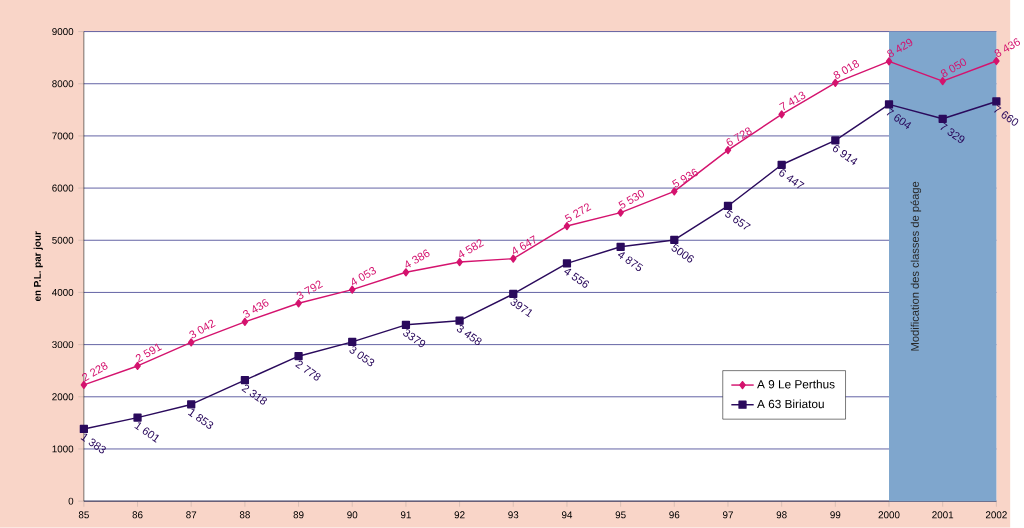 This screenshot has width=1024, height=528. Describe the element at coordinates (352, 515) in the screenshot. I see `x-tick-label: 90` at that location.